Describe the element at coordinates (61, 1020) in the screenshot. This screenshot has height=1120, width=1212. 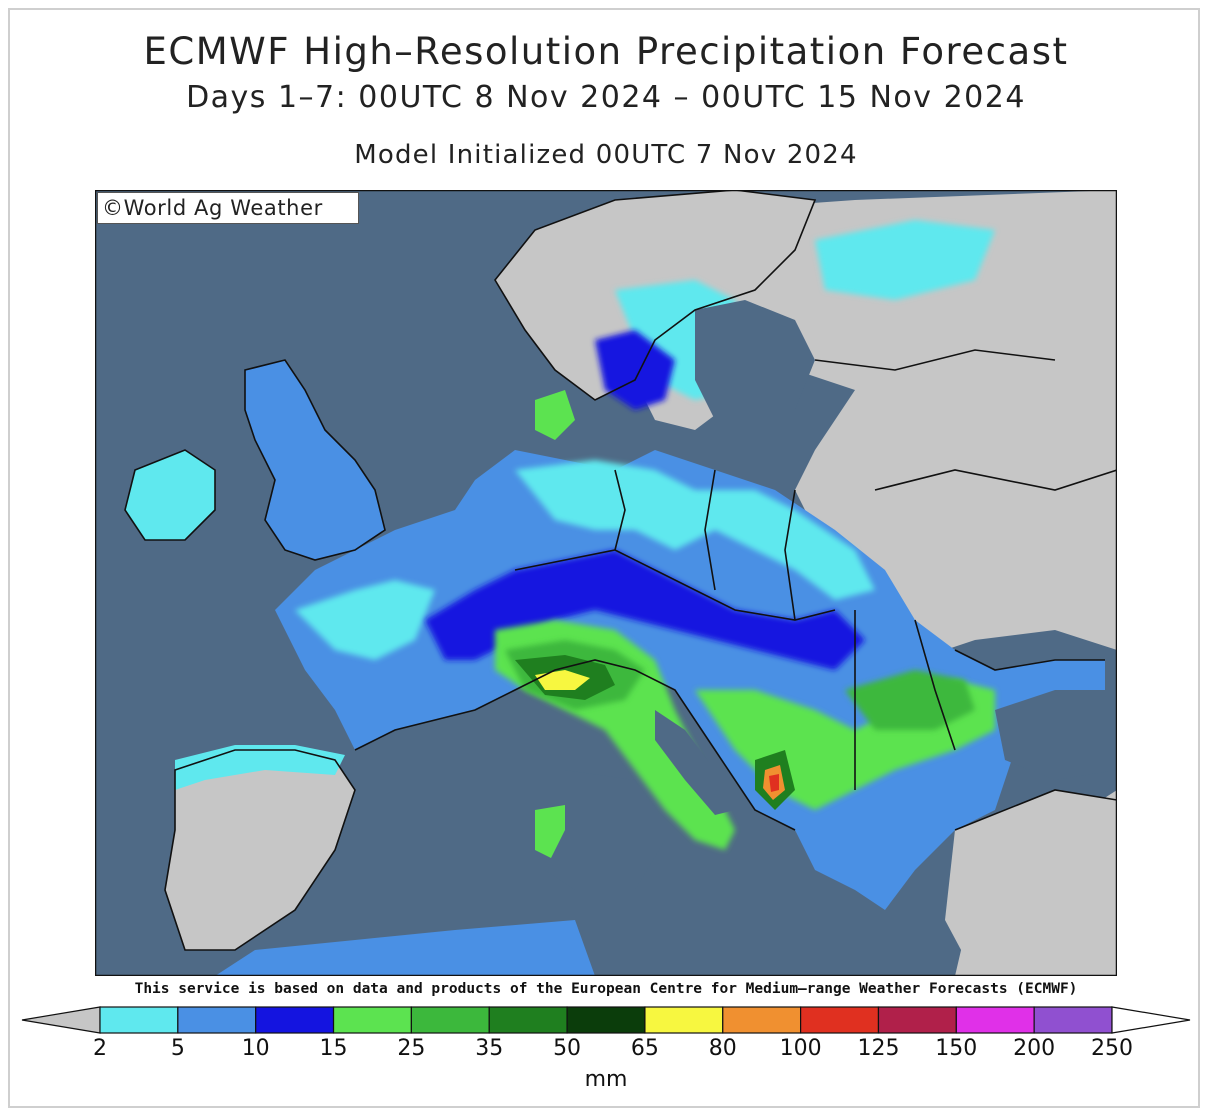
I see `colorbar-below-min-arrow` at that location.